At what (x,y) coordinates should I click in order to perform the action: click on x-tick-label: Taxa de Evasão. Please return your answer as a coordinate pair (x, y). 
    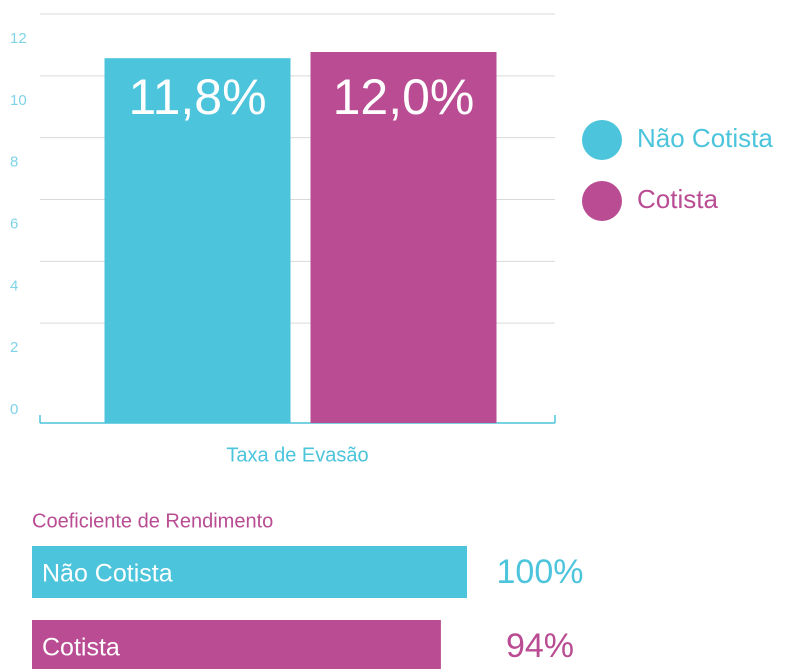
    Looking at the image, I should click on (297, 455).